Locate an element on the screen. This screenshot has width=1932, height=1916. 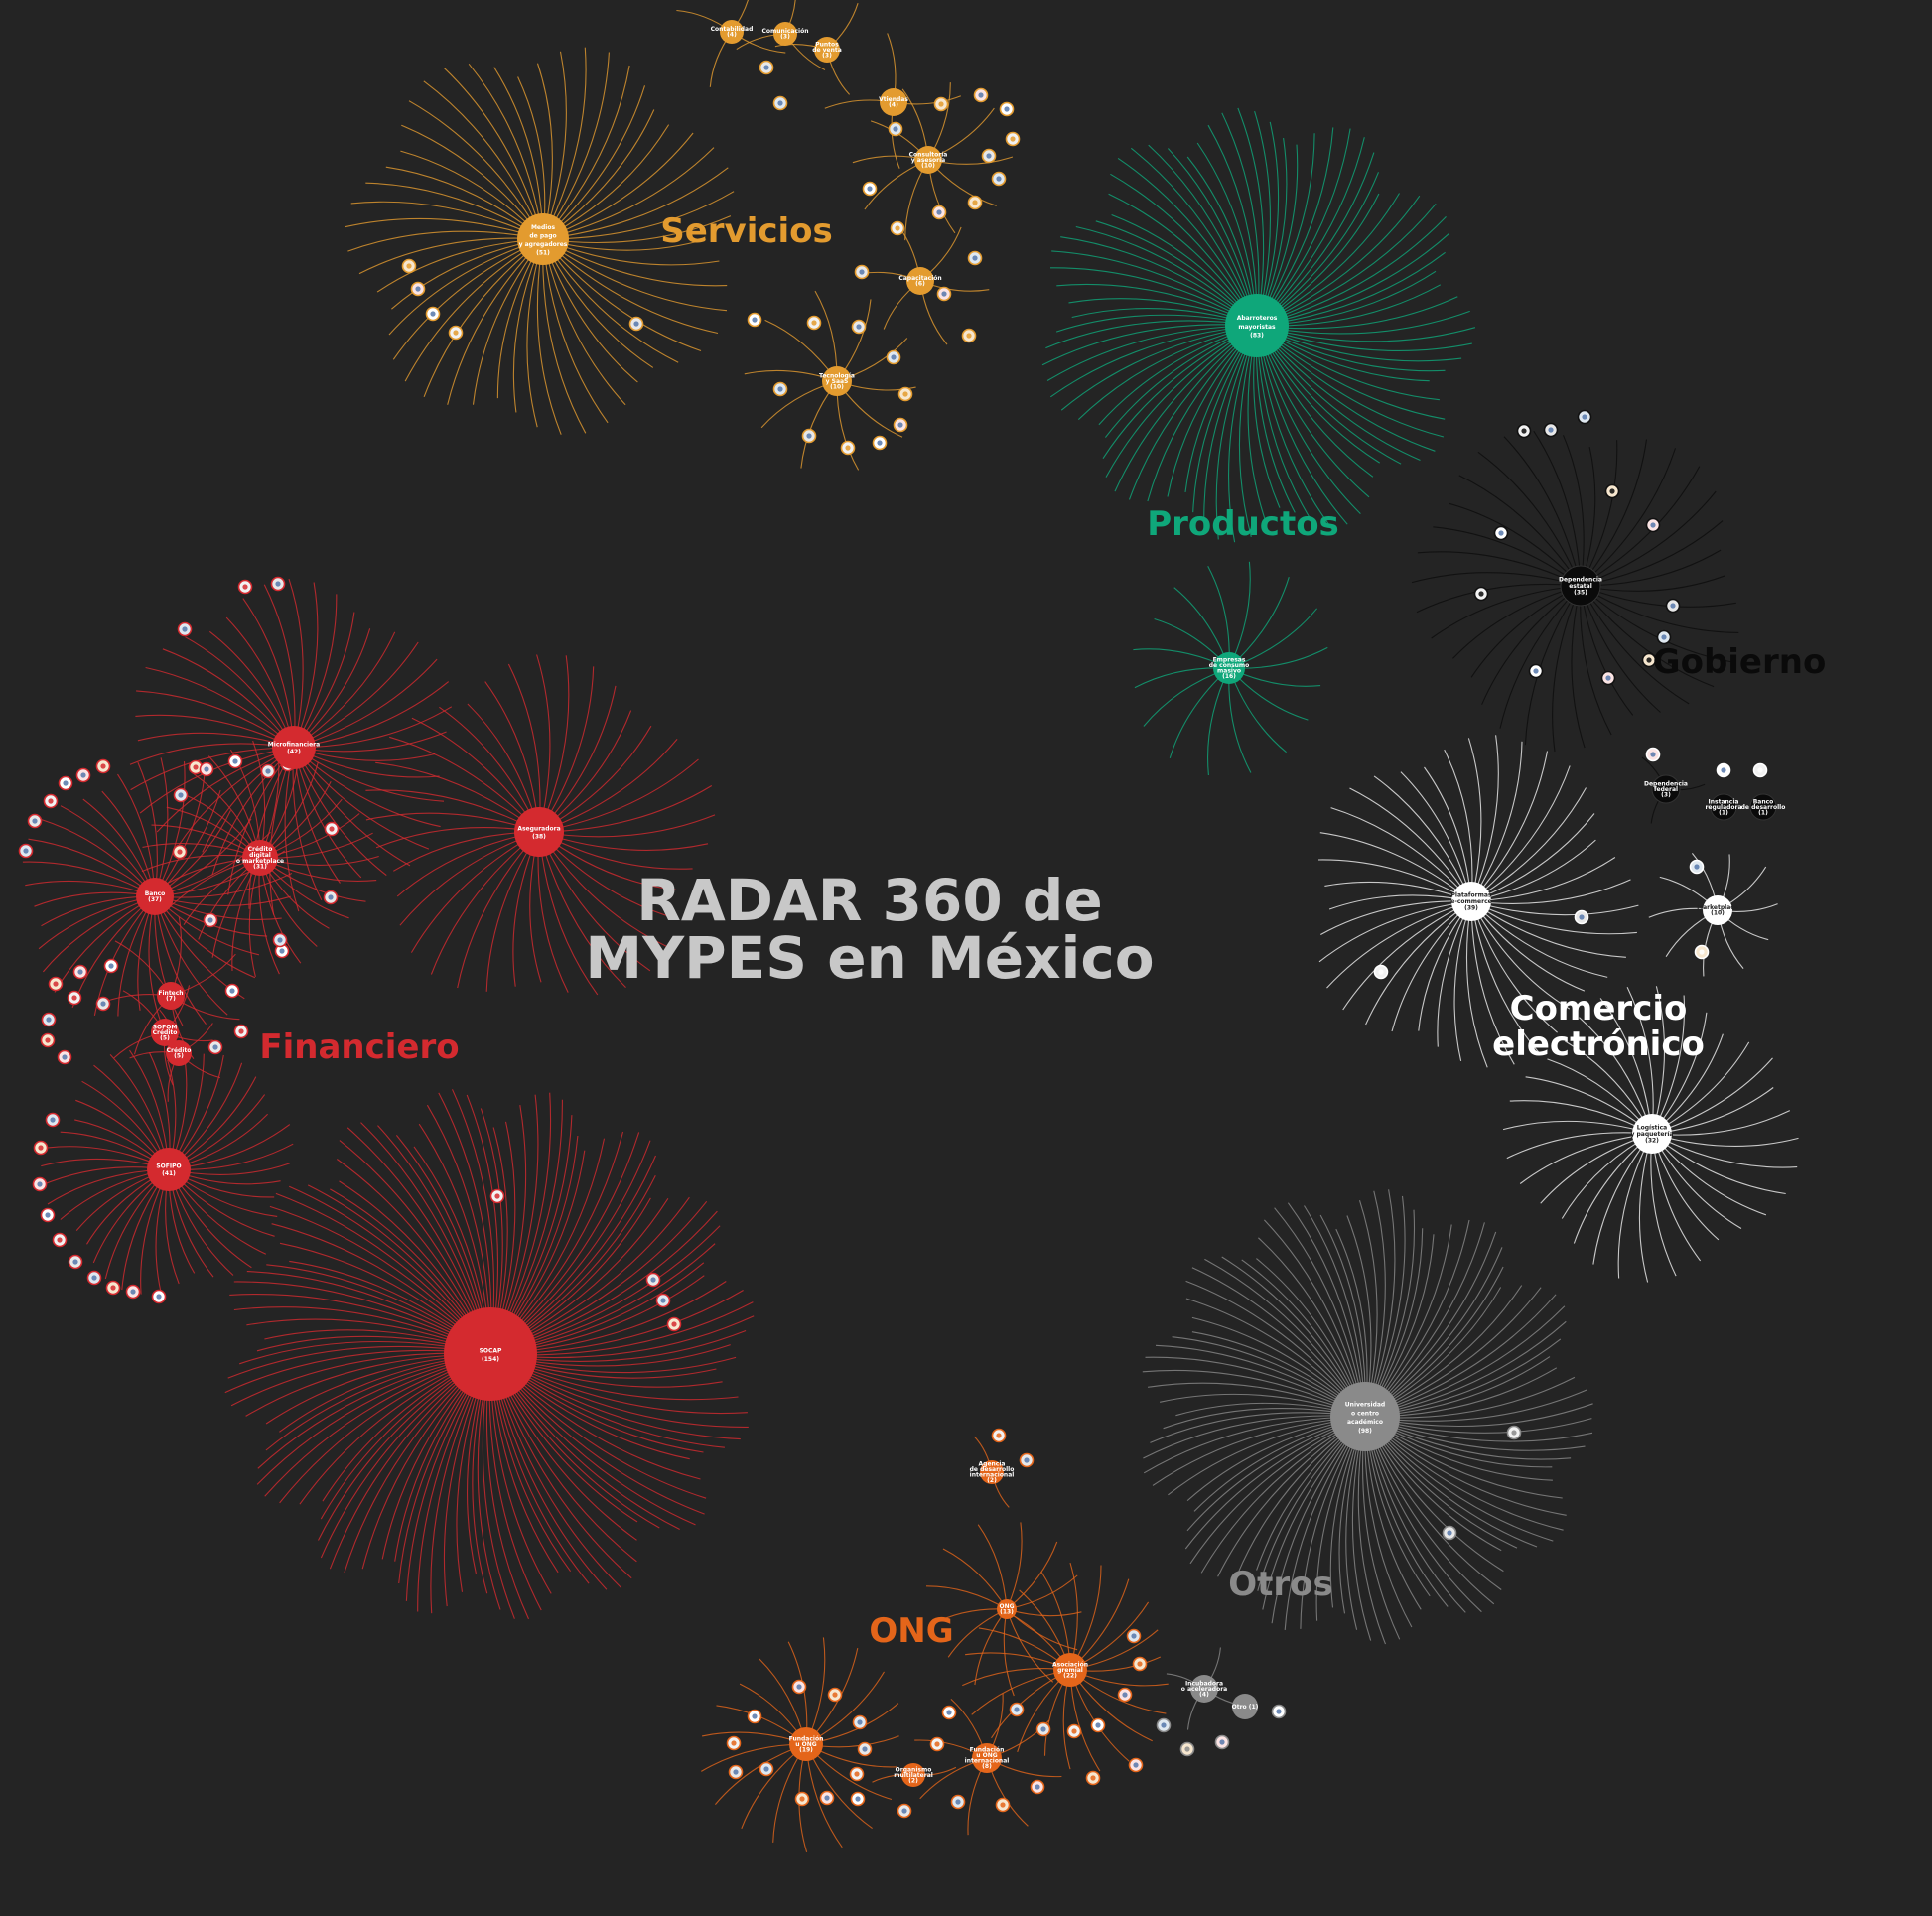
hub-capacitacion: Capacitación(6) is located at coordinates (920, 281).